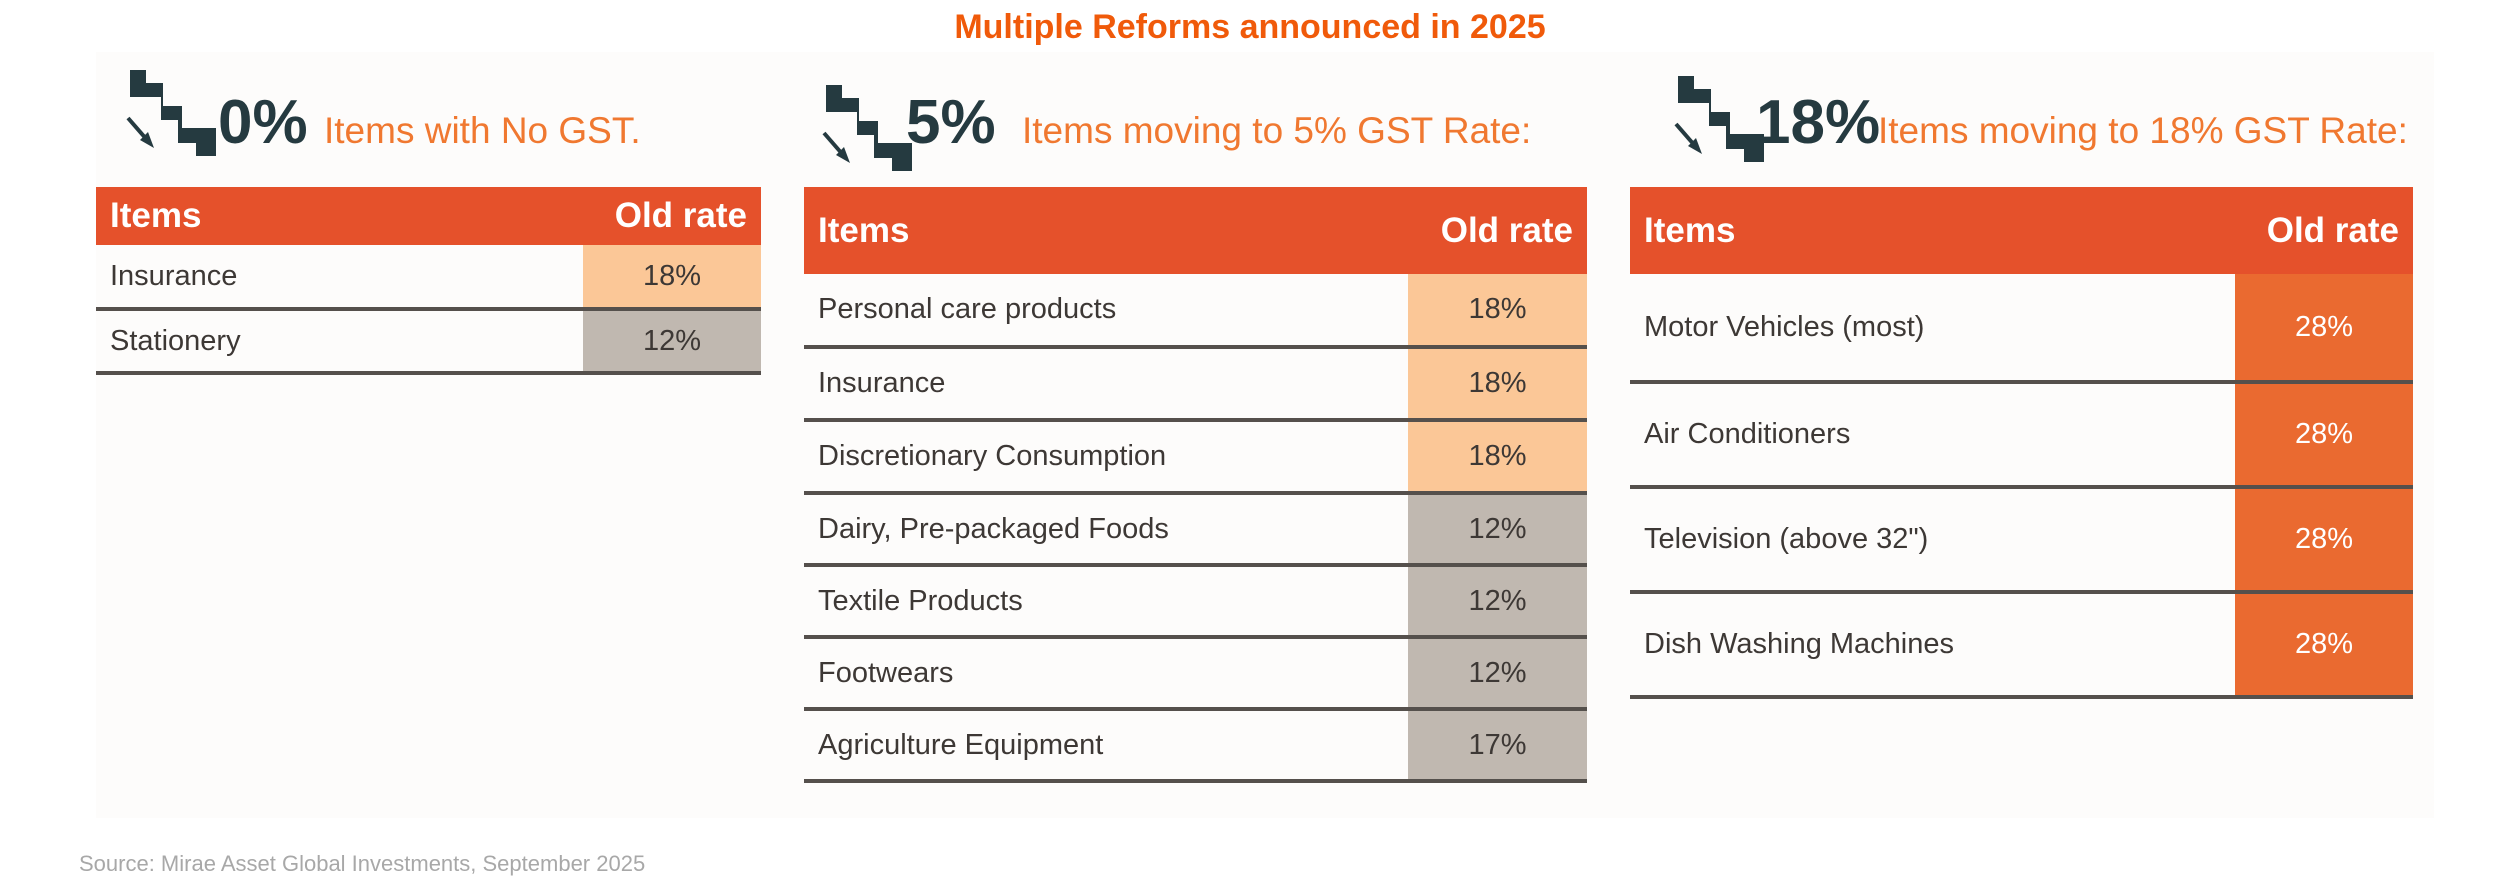 The height and width of the screenshot is (891, 2500). What do you see at coordinates (1106, 311) in the screenshot?
I see `item-cell: Personal care products` at bounding box center [1106, 311].